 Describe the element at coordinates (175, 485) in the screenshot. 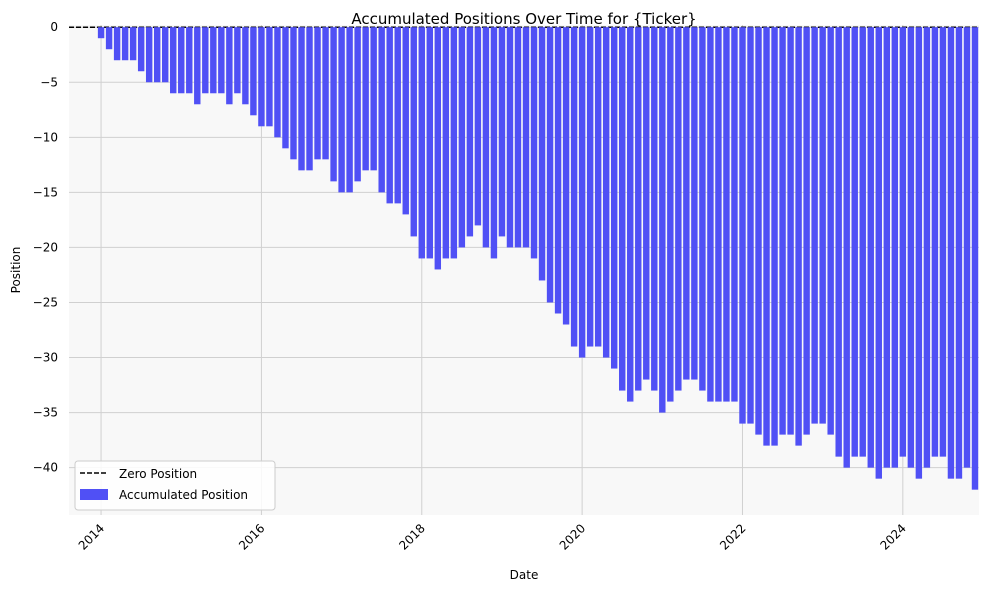

I see `legend: Zero Position Accumulated Position` at that location.